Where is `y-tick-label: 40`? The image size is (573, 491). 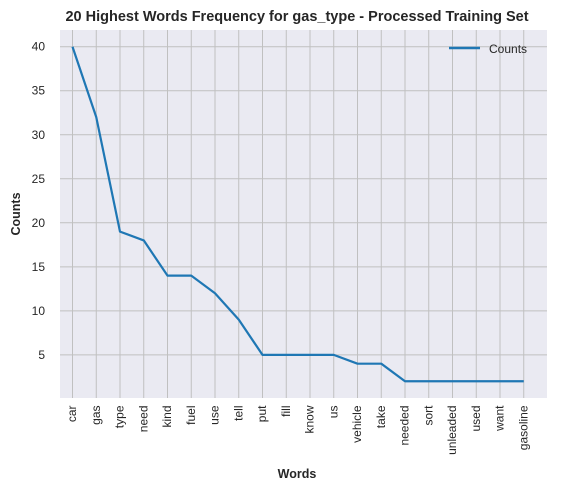
y-tick-label: 40 is located at coordinates (39, 47).